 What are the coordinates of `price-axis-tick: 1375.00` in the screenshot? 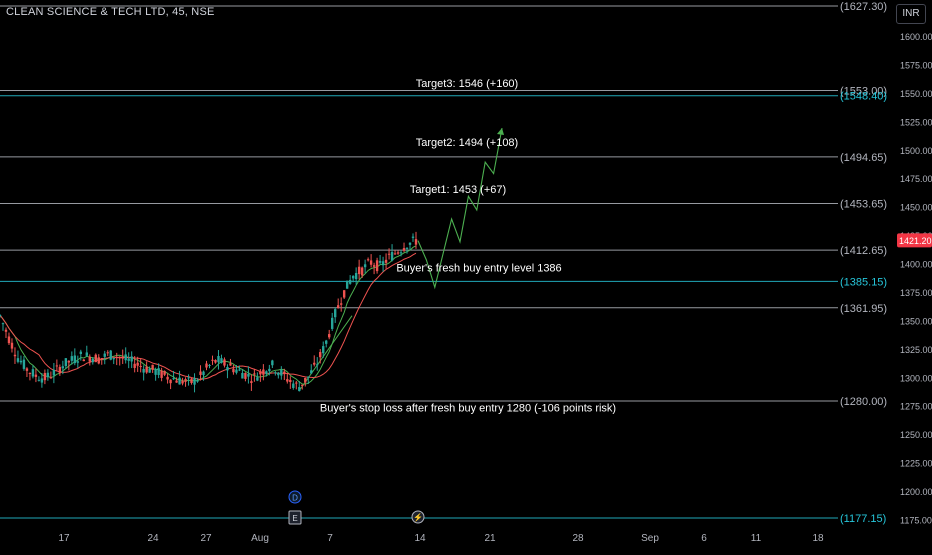 It's located at (916, 293).